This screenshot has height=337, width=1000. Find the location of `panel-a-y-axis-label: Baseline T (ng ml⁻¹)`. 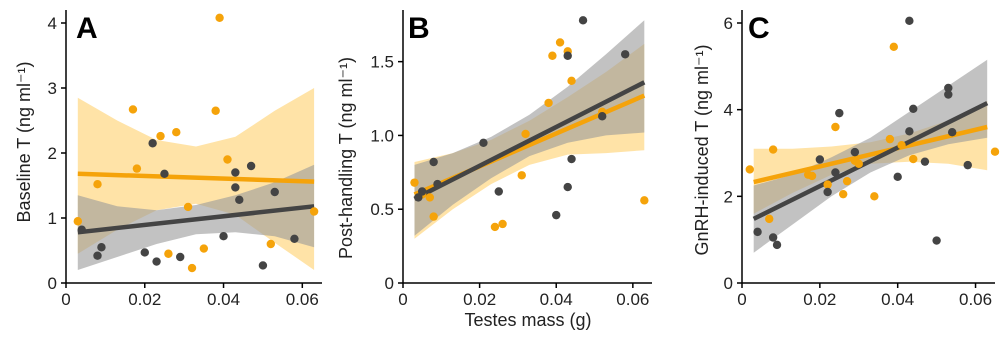

panel-a-y-axis-label: Baseline T (ng ml⁻¹) is located at coordinates (24, 142).